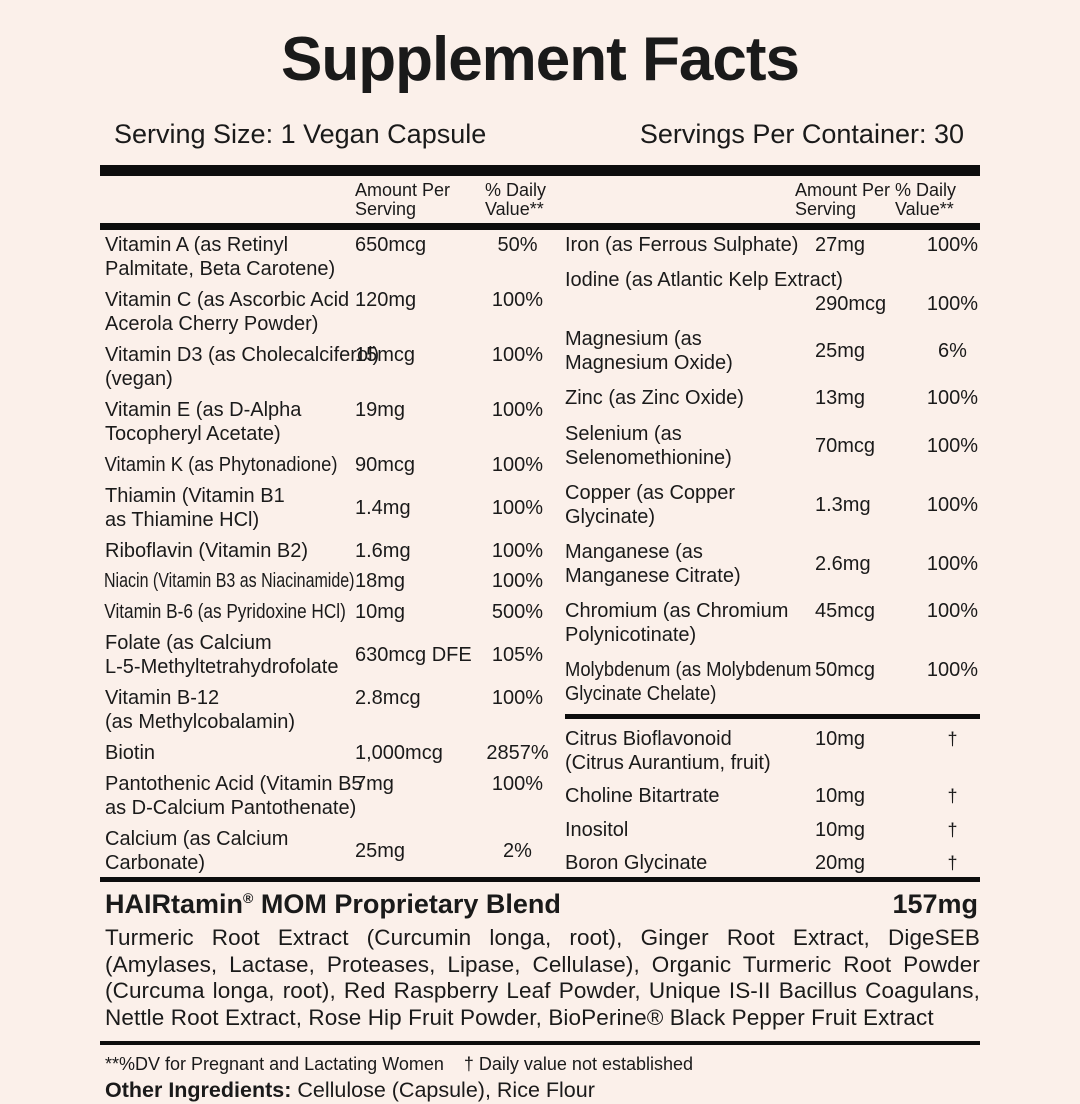 The height and width of the screenshot is (1104, 1080). Describe the element at coordinates (597, 829) in the screenshot. I see `nutrient-name: Inositol` at that location.